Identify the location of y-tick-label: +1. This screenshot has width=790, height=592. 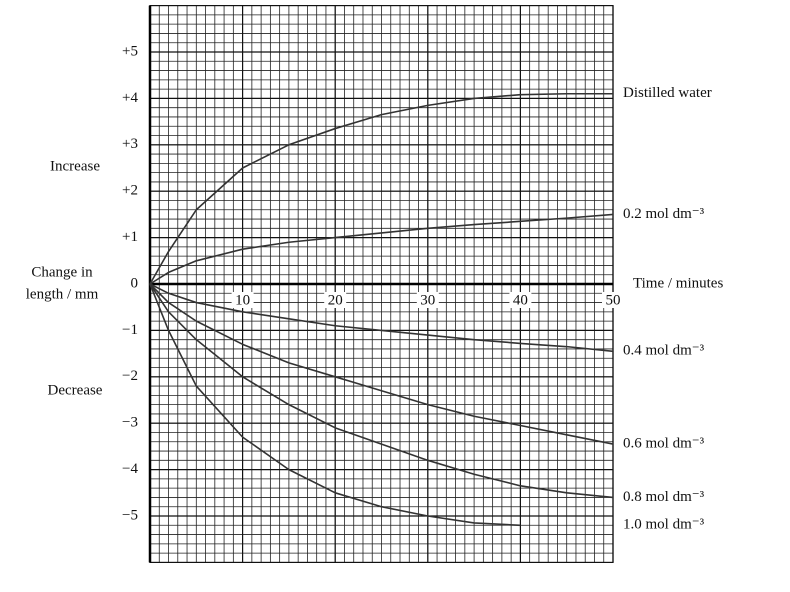
(130, 237).